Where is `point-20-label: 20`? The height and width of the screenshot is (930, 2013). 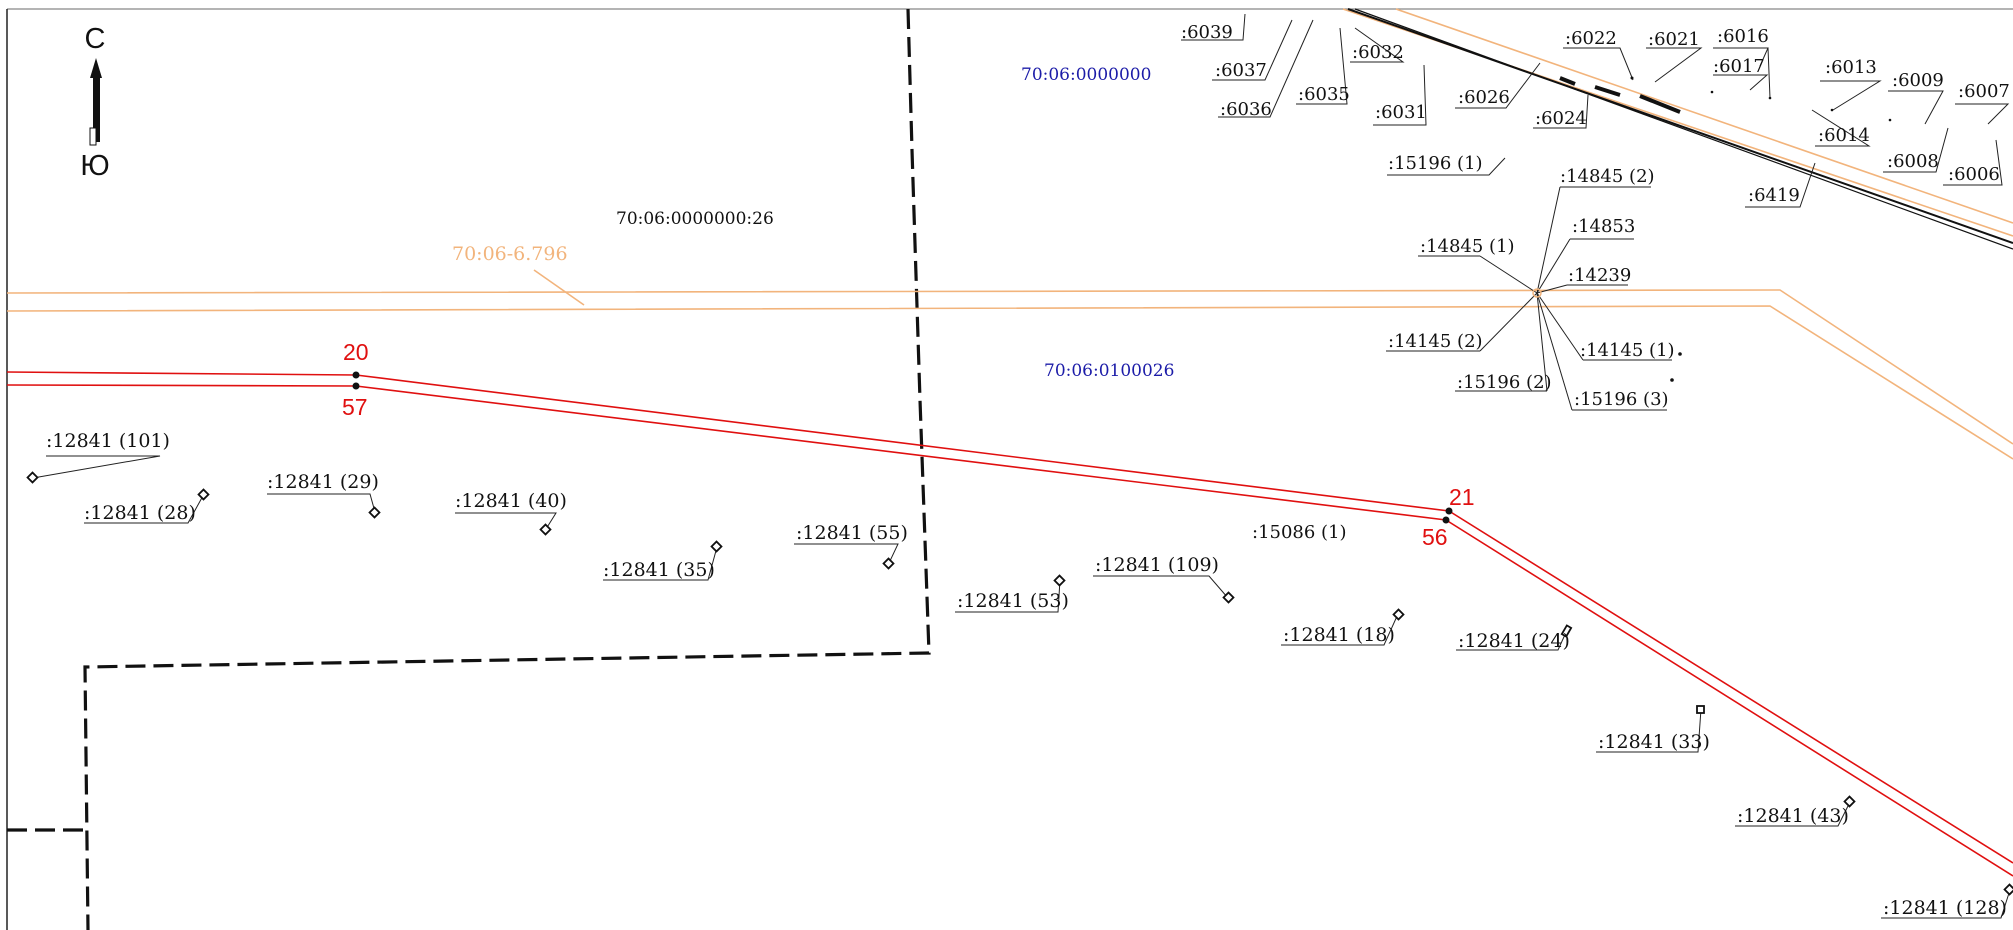
point-20-label: 20 is located at coordinates (356, 352).